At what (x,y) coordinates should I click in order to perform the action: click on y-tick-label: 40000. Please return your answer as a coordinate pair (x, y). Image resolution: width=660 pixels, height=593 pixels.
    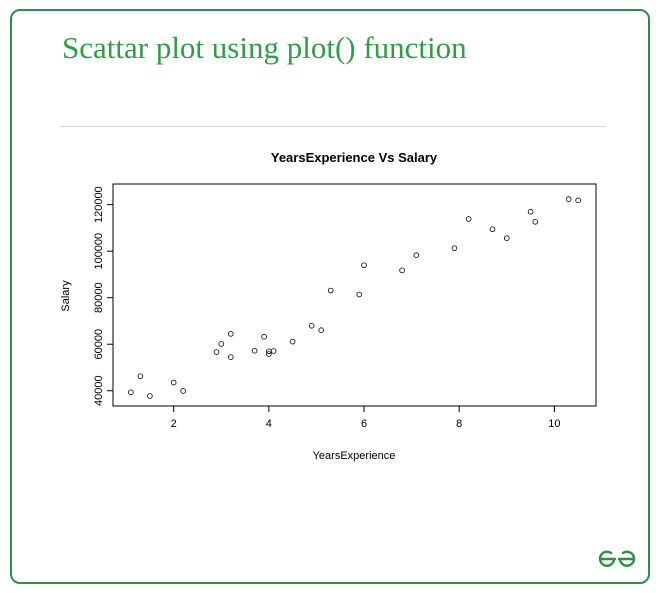
    Looking at the image, I should click on (99, 390).